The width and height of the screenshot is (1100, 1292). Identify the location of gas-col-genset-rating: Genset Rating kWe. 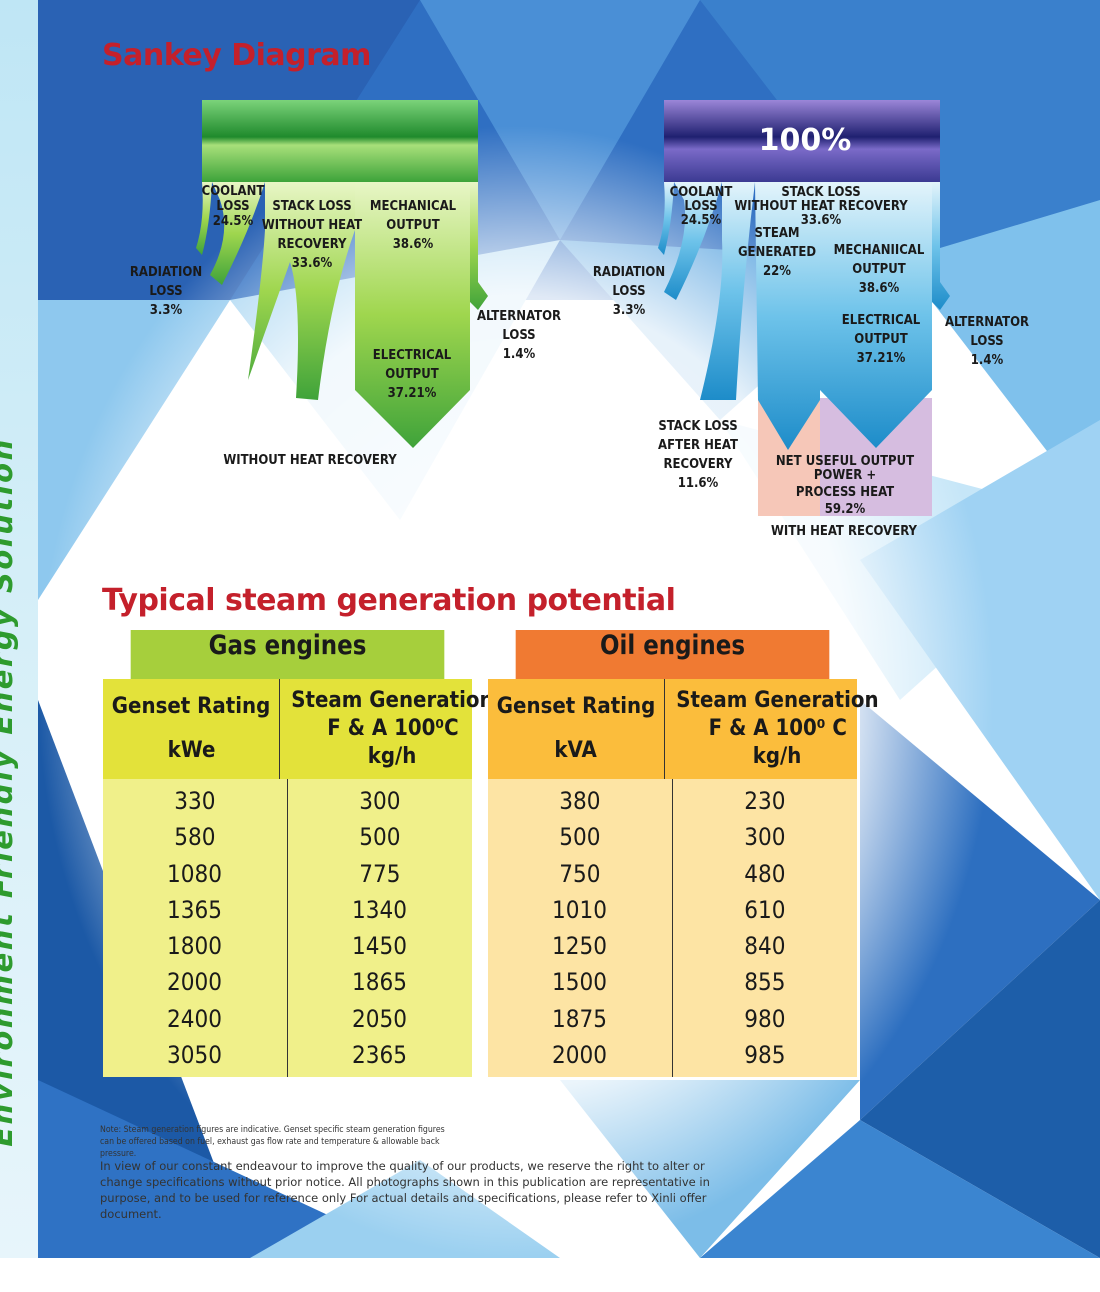
(192, 729).